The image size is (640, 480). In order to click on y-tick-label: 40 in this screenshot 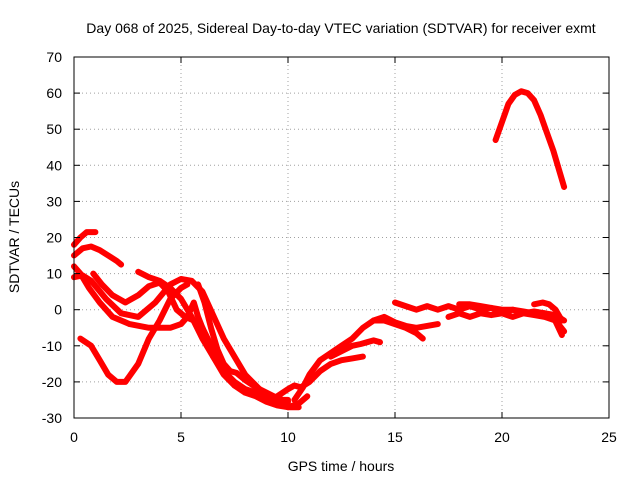, I will do `click(54, 165)`.